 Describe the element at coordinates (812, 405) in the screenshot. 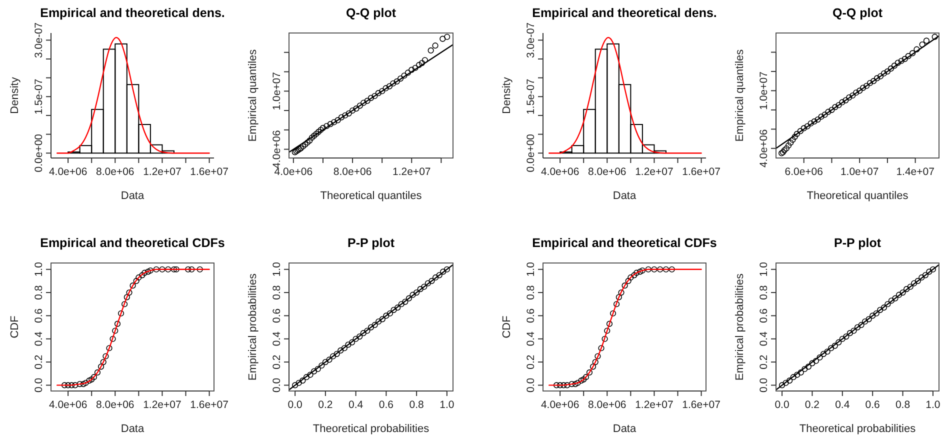

I see `x-tick-label: 0.2` at that location.